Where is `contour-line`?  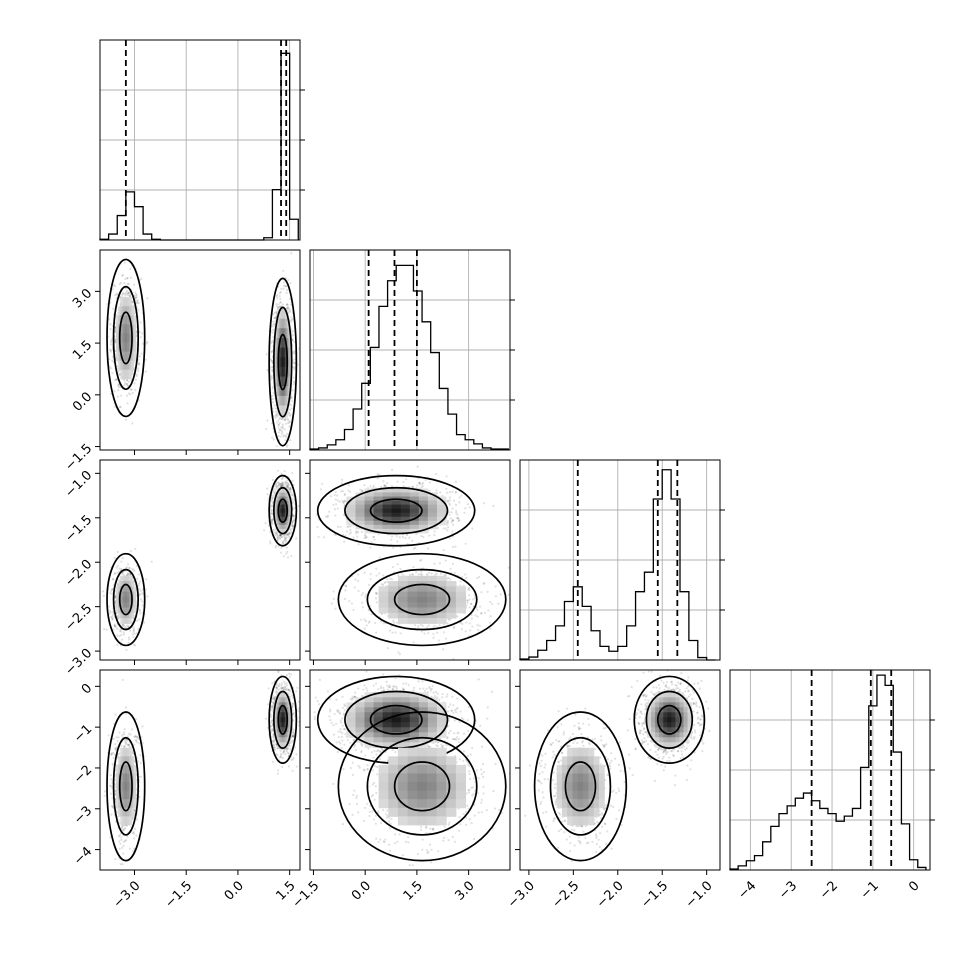 contour-line is located at coordinates (283, 362).